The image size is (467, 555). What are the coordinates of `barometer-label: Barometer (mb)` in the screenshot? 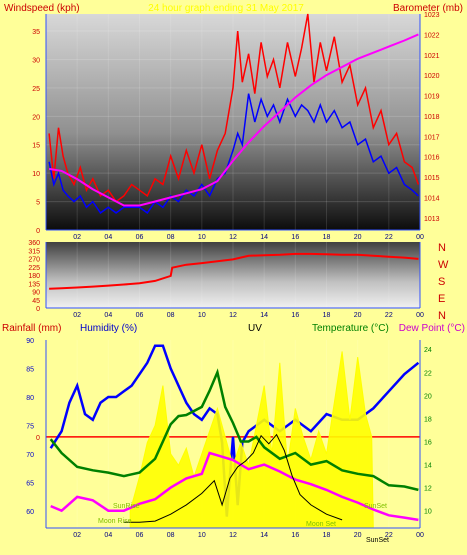 It's located at (428, 8).